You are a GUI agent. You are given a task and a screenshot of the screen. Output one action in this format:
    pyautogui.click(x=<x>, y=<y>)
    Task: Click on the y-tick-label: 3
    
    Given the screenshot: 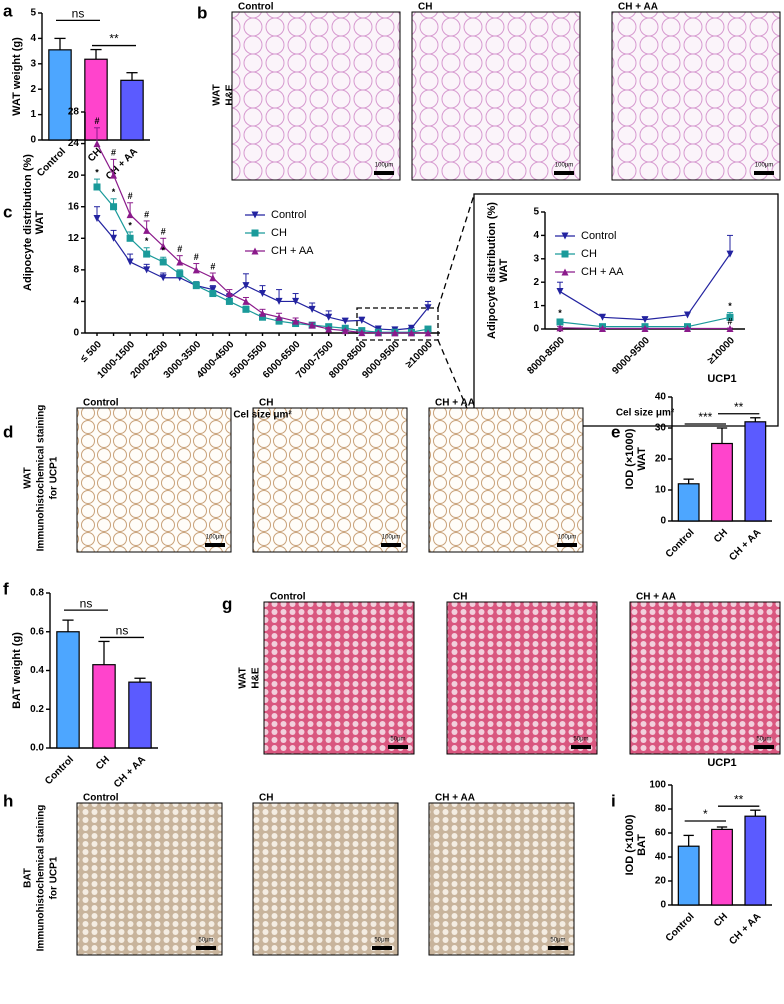 What is the action you would take?
    pyautogui.click(x=536, y=258)
    